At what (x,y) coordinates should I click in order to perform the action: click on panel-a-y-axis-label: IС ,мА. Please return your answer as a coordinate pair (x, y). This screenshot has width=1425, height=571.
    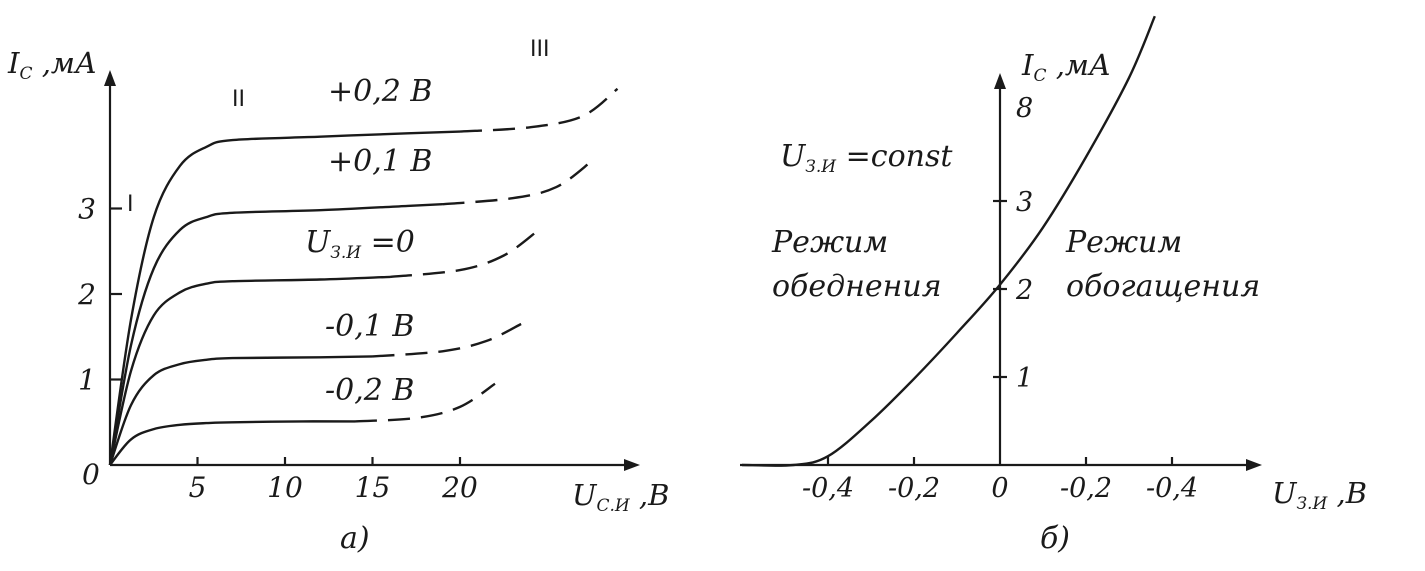
    Looking at the image, I should click on (52, 65).